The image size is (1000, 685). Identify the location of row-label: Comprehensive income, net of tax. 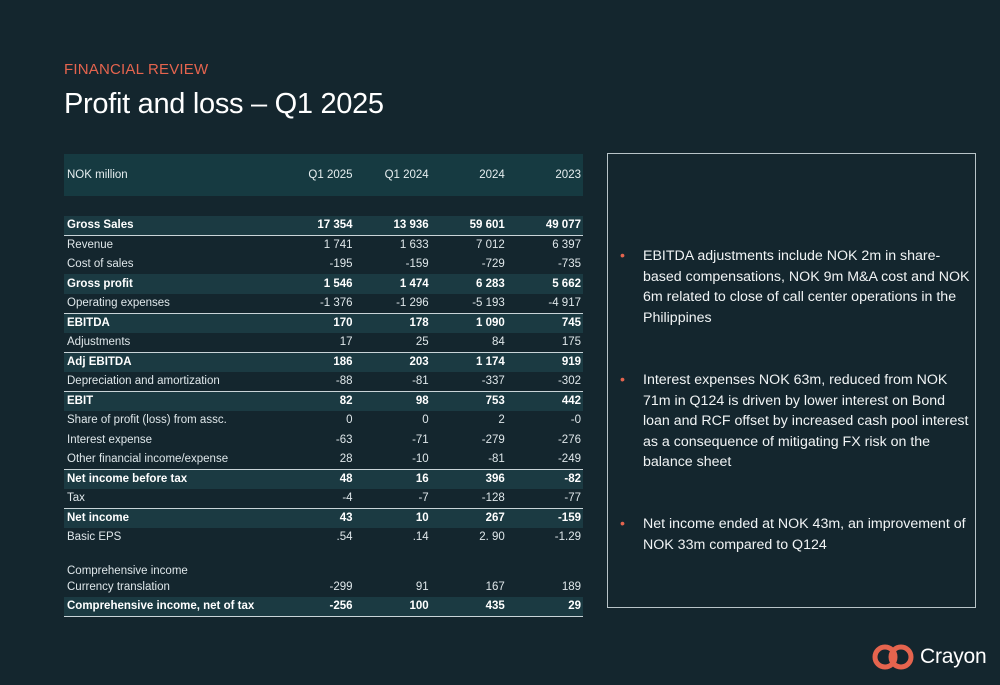
(171, 606).